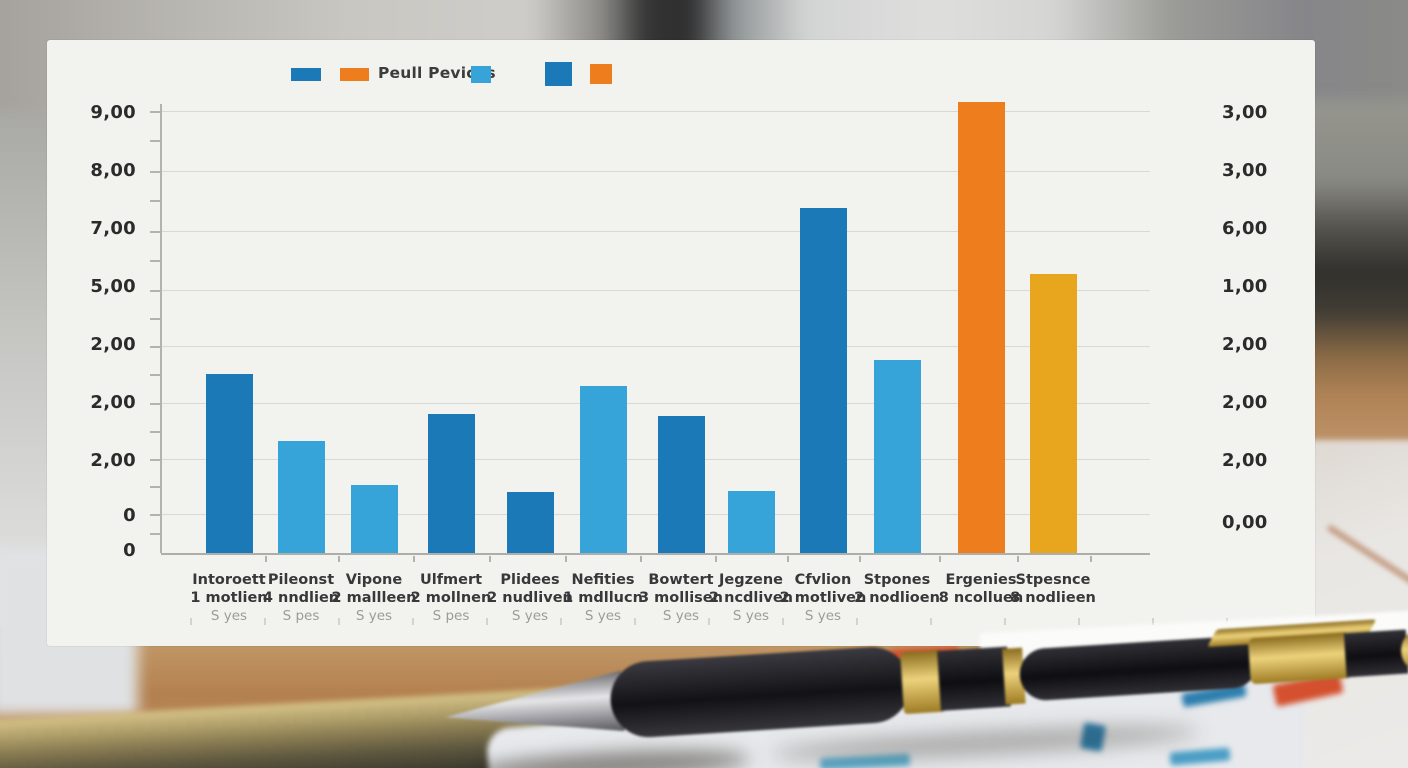 Image resolution: width=1408 pixels, height=768 pixels. Describe the element at coordinates (897, 589) in the screenshot. I see `category-label: Stpones 2 nodlioen` at that location.